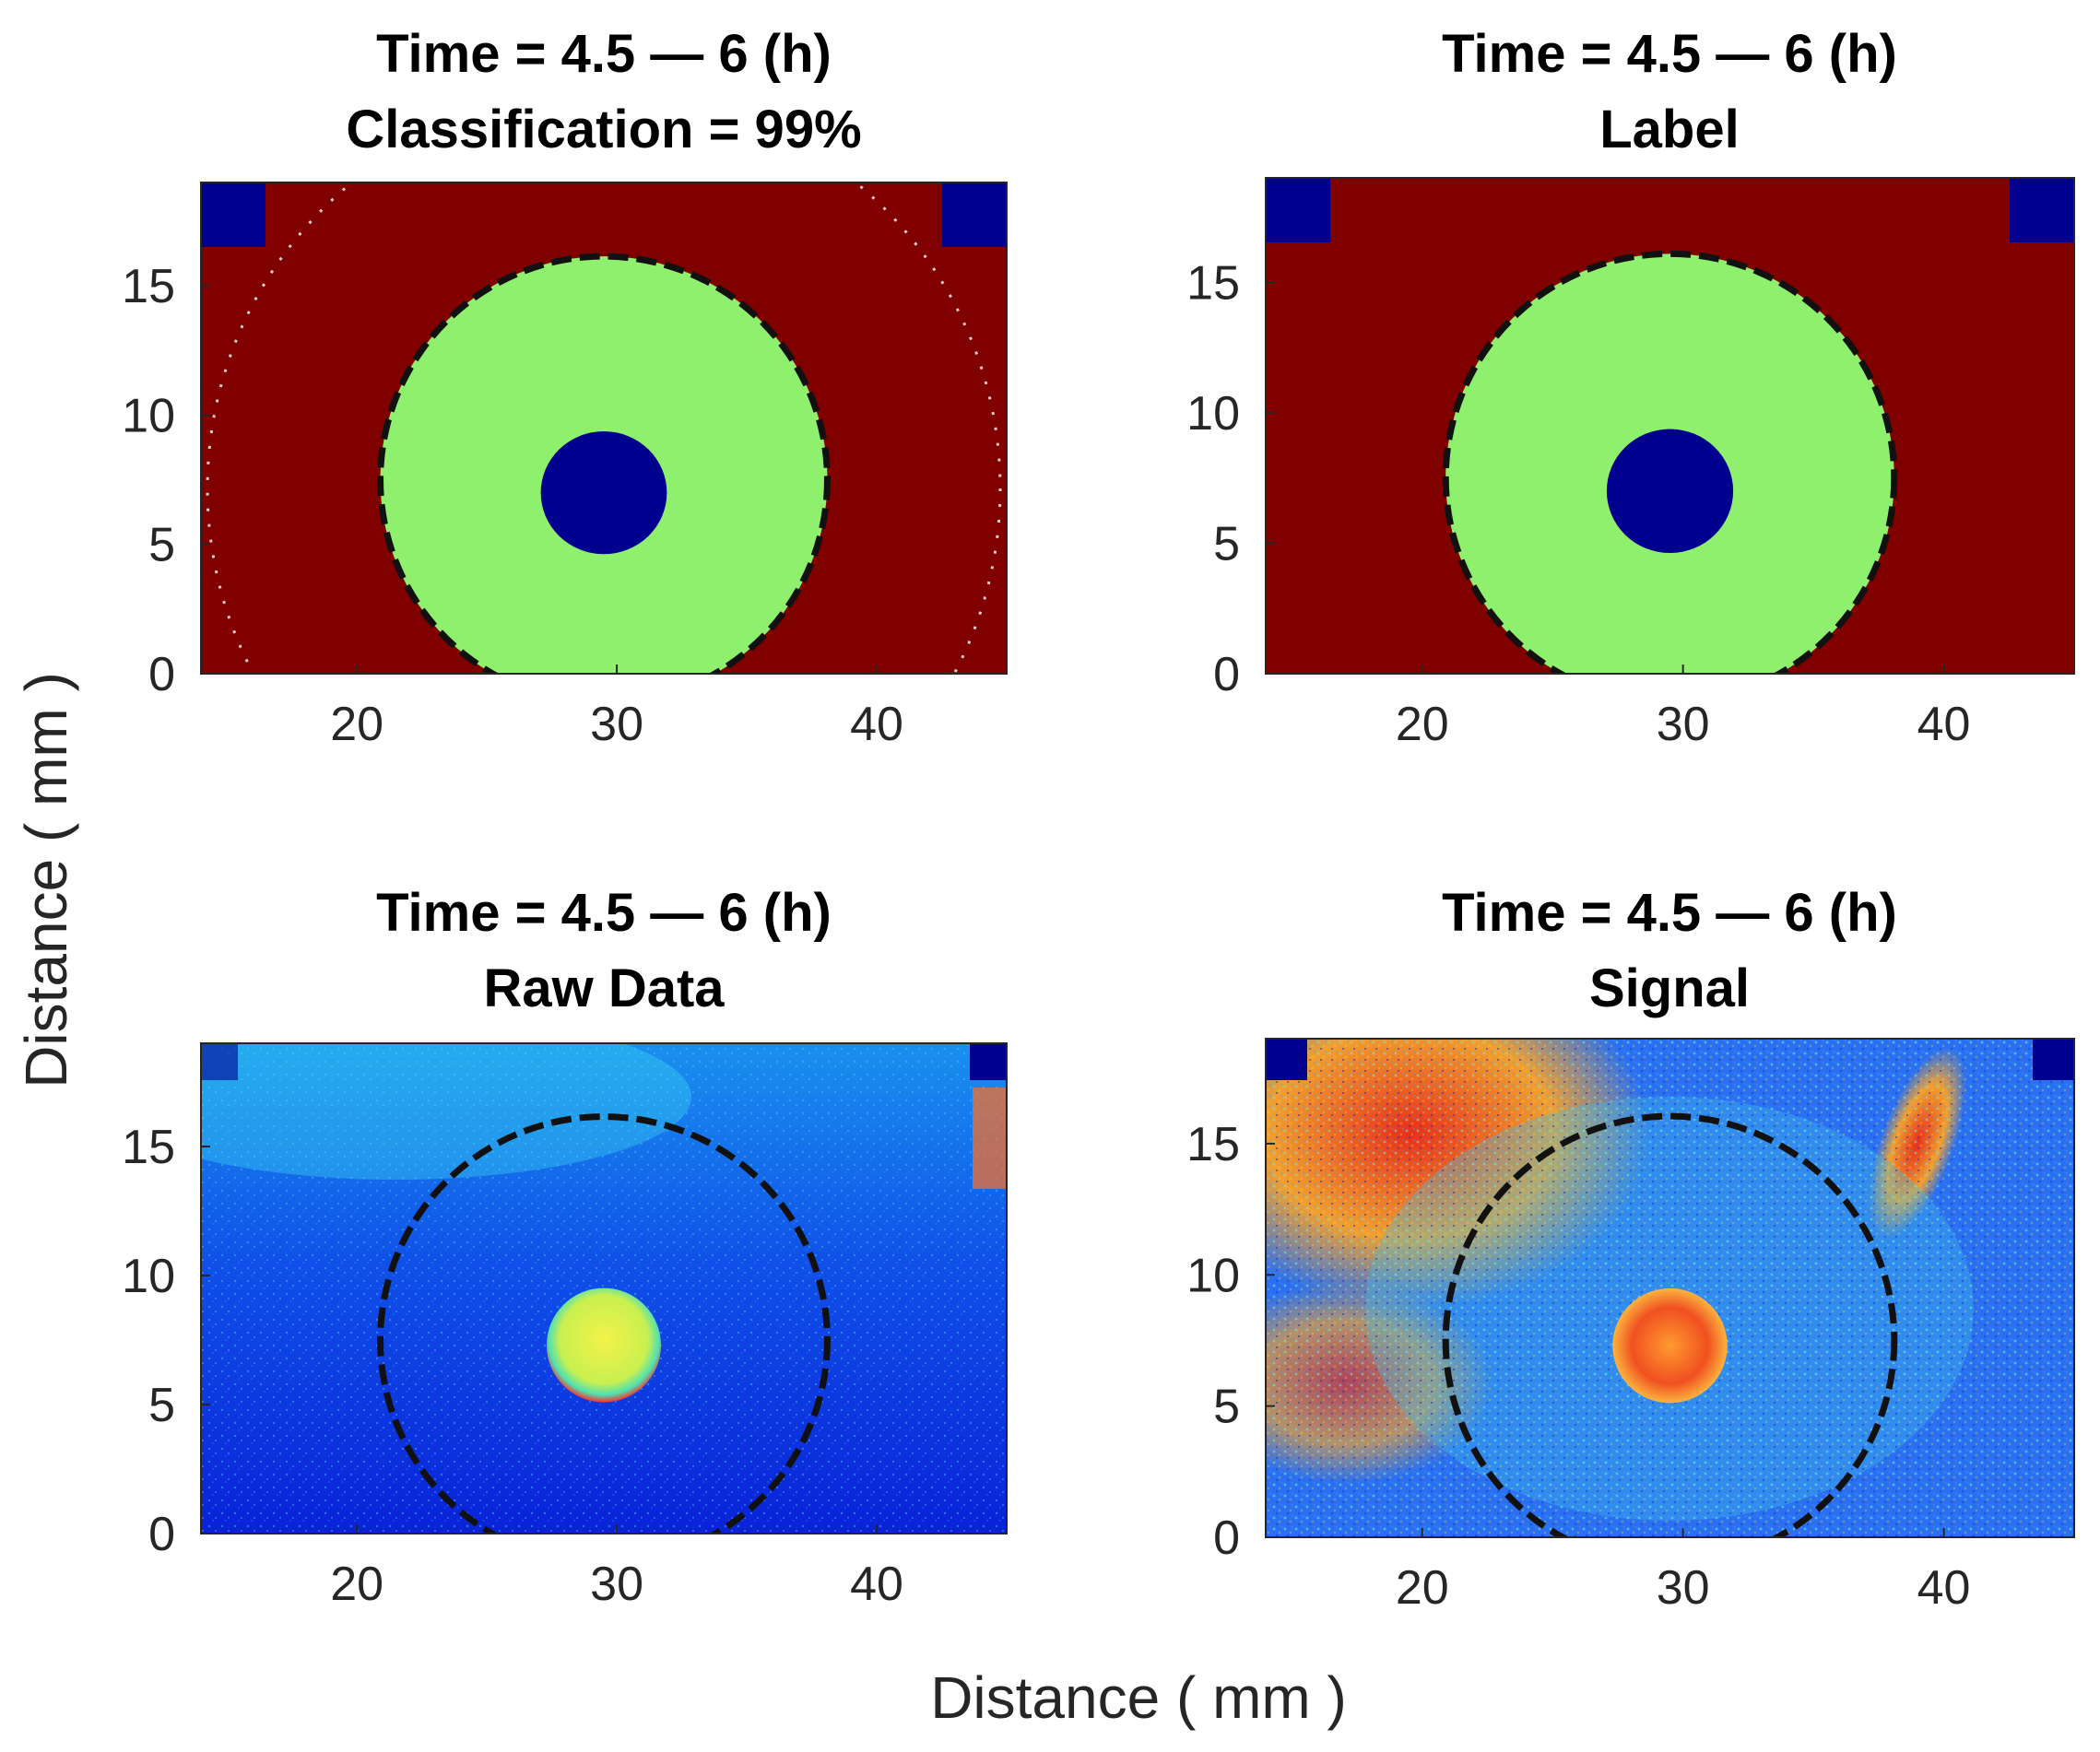  Describe the element at coordinates (446, 1111) in the screenshot. I see `bright-swirl` at that location.